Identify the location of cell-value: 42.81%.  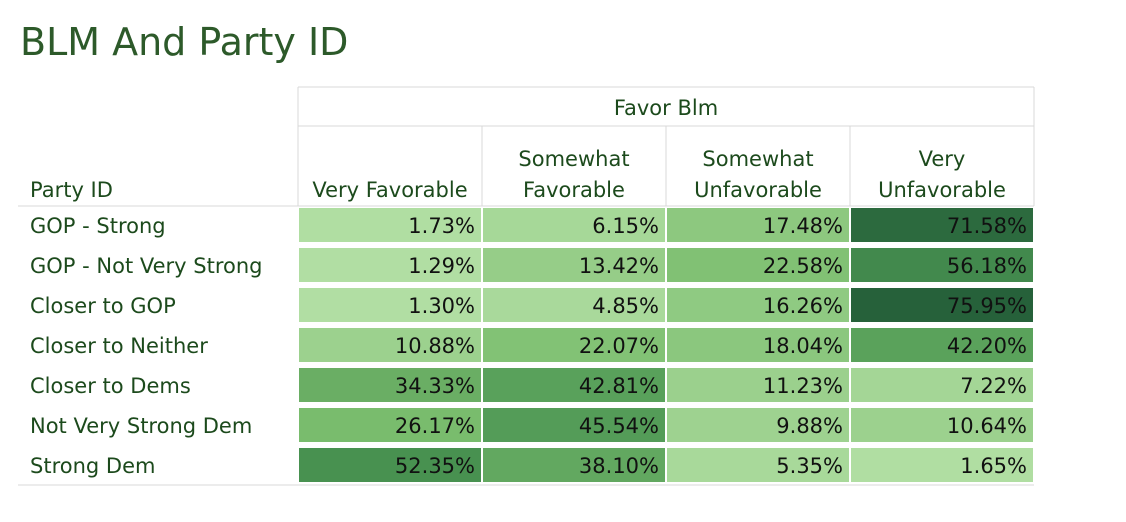
(619, 386).